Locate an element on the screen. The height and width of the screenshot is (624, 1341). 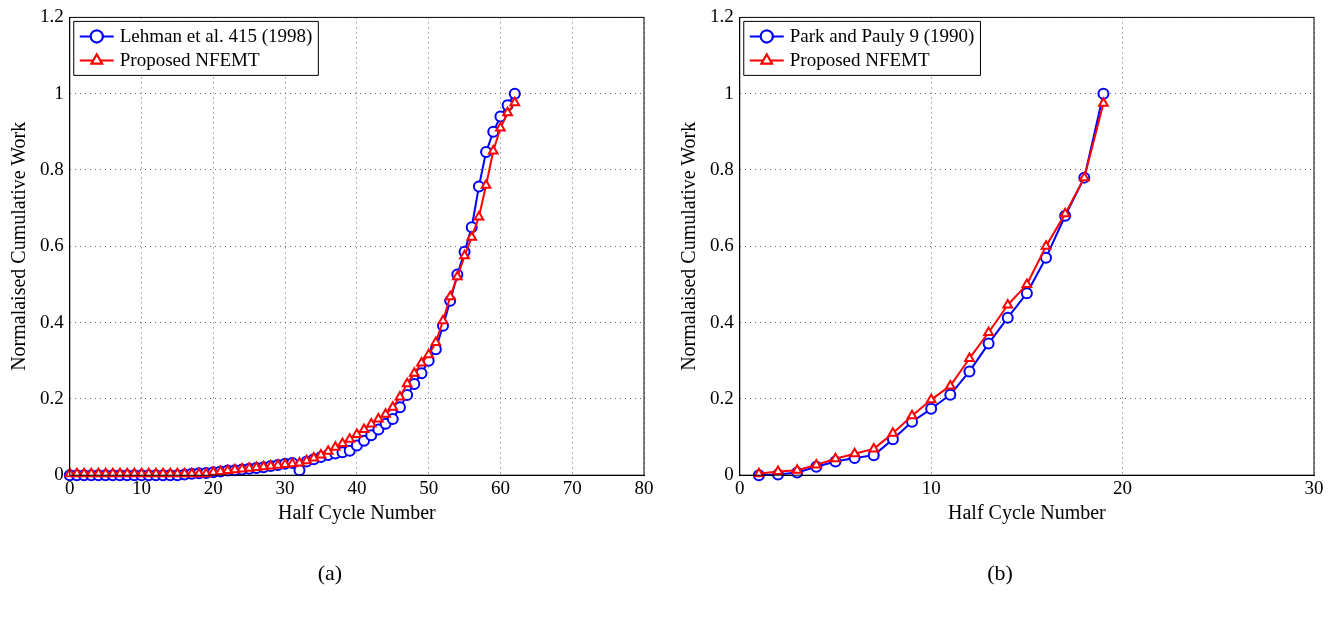
x-tick-label: 70 is located at coordinates (572, 487).